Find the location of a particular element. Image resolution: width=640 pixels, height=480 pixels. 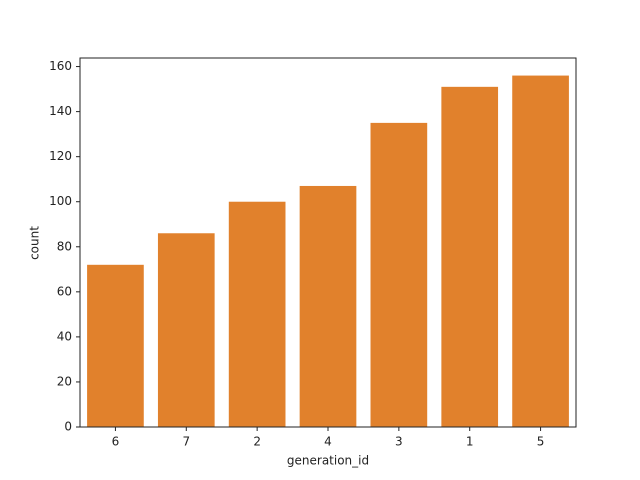

y-tick-label: 80 is located at coordinates (64, 246).